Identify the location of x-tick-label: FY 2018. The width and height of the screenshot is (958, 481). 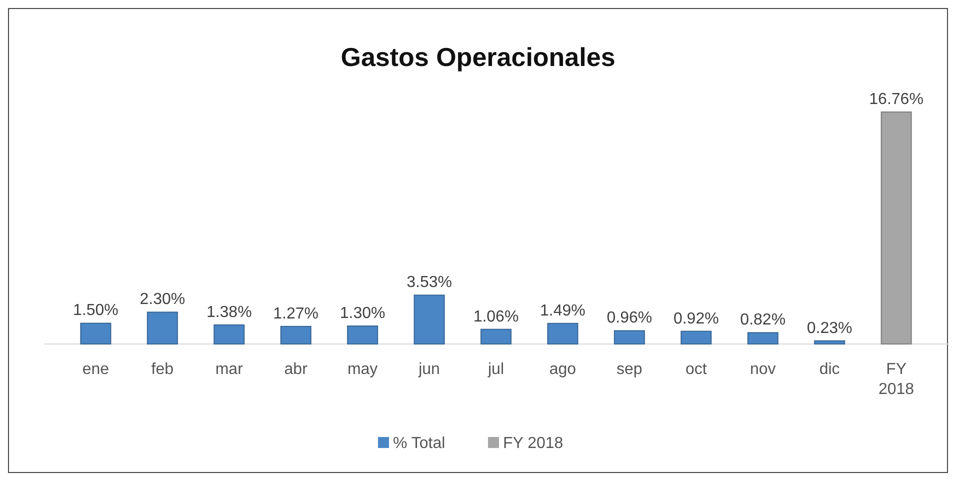
(896, 379).